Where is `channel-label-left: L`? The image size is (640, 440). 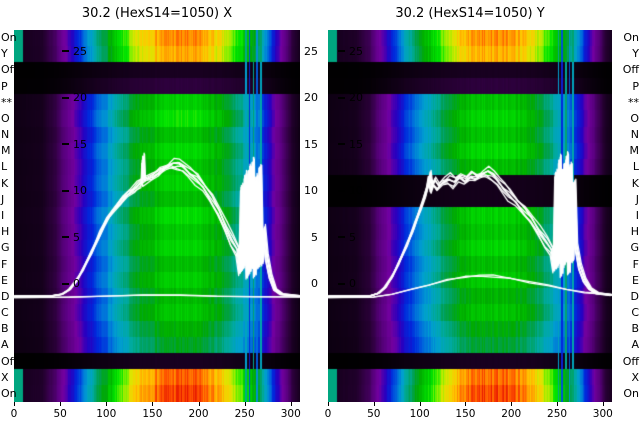 channel-label-left: L is located at coordinates (4, 167).